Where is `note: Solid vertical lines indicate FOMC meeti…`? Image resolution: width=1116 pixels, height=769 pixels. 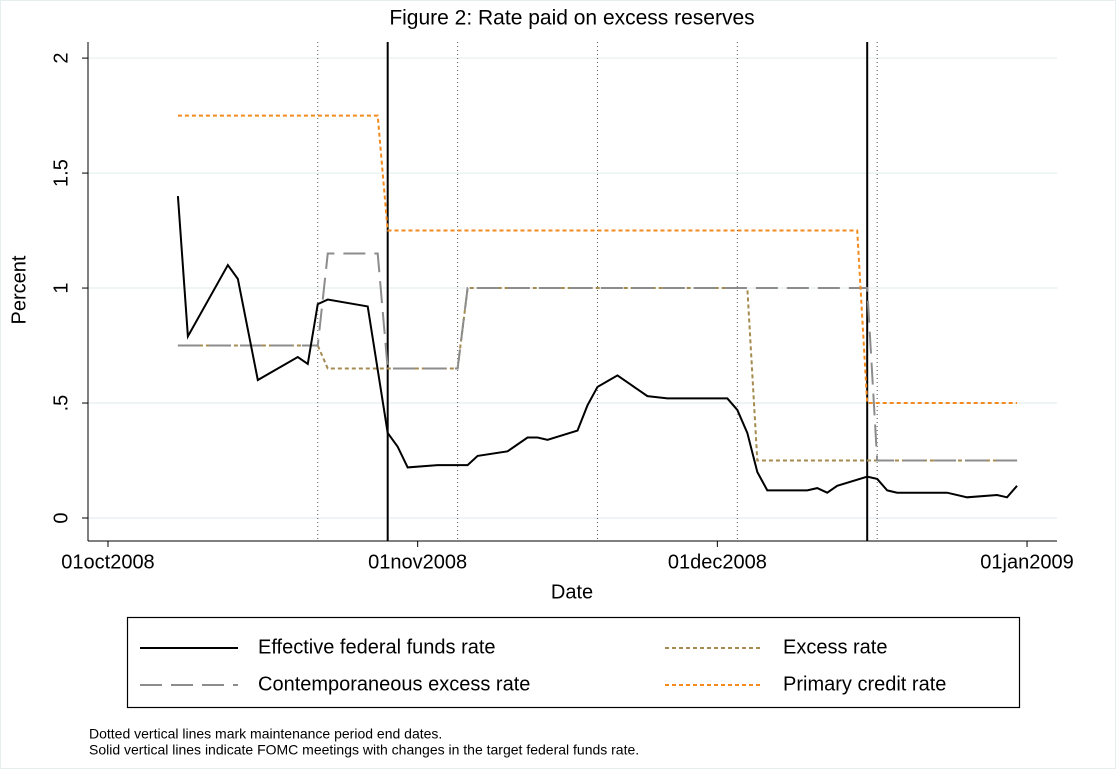
note: Solid vertical lines indicate FOMC meeti… is located at coordinates (364, 750).